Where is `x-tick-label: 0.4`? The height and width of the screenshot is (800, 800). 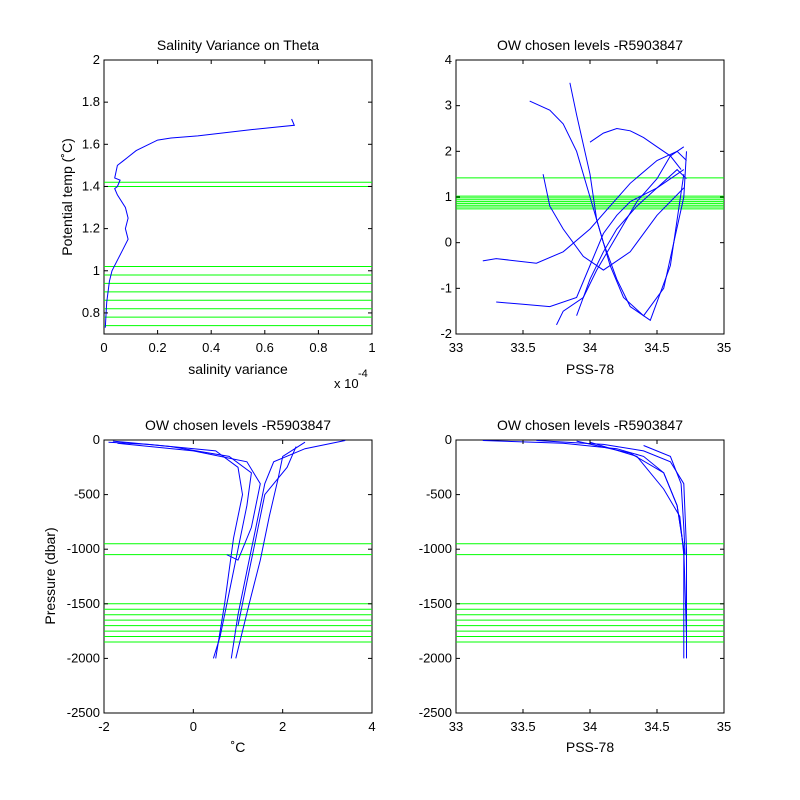
x-tick-label: 0.4 is located at coordinates (211, 347).